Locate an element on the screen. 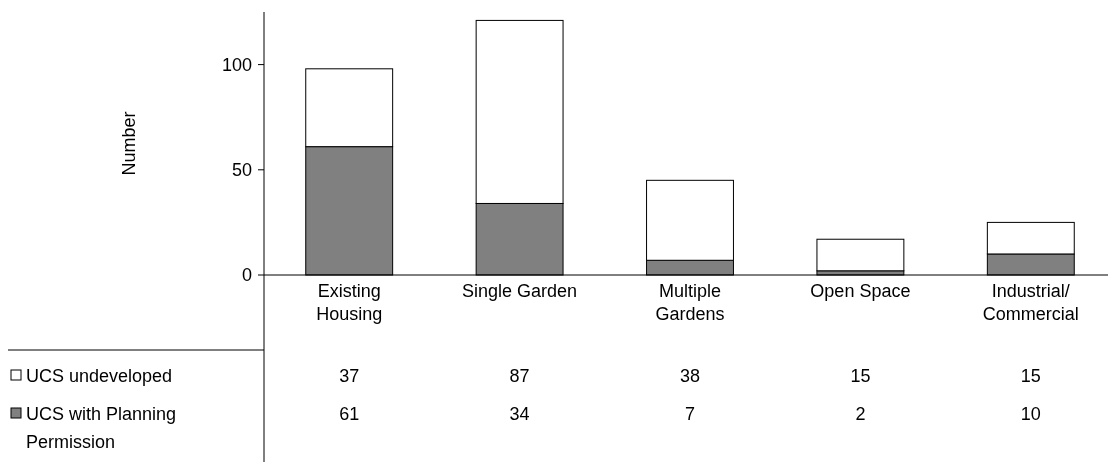 The height and width of the screenshot is (470, 1116). y-tick-label: 50 is located at coordinates (241, 170).